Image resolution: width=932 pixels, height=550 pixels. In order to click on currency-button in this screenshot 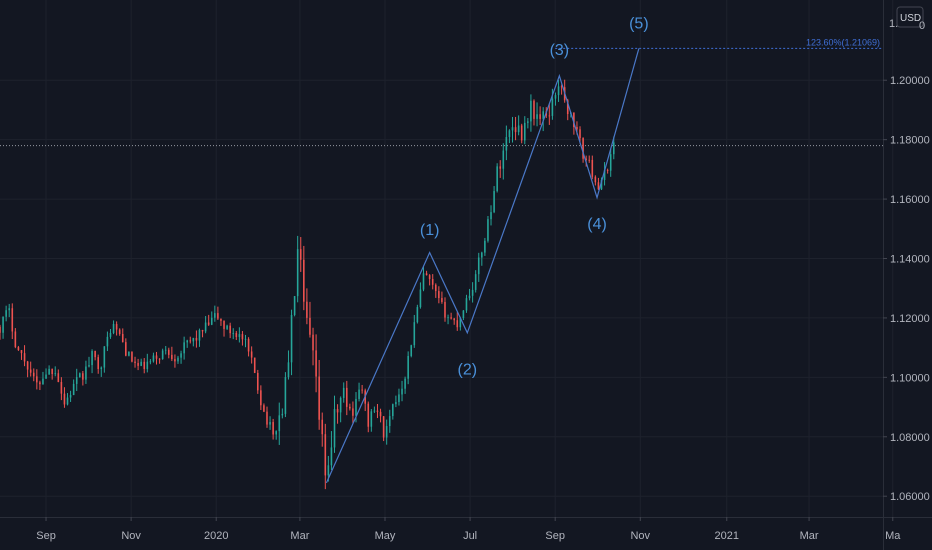, I will do `click(910, 17)`.